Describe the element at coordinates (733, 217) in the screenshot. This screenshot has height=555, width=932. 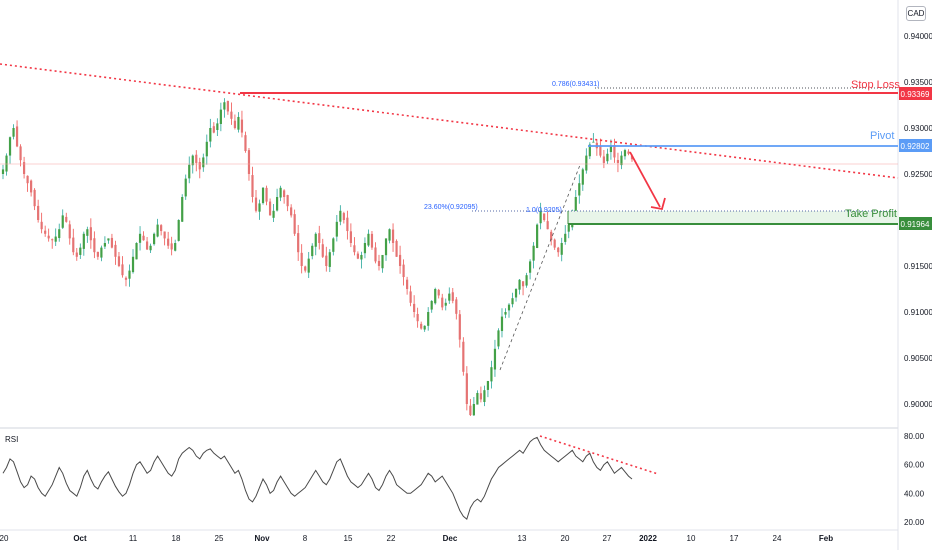
I see `take-profit-zone` at that location.